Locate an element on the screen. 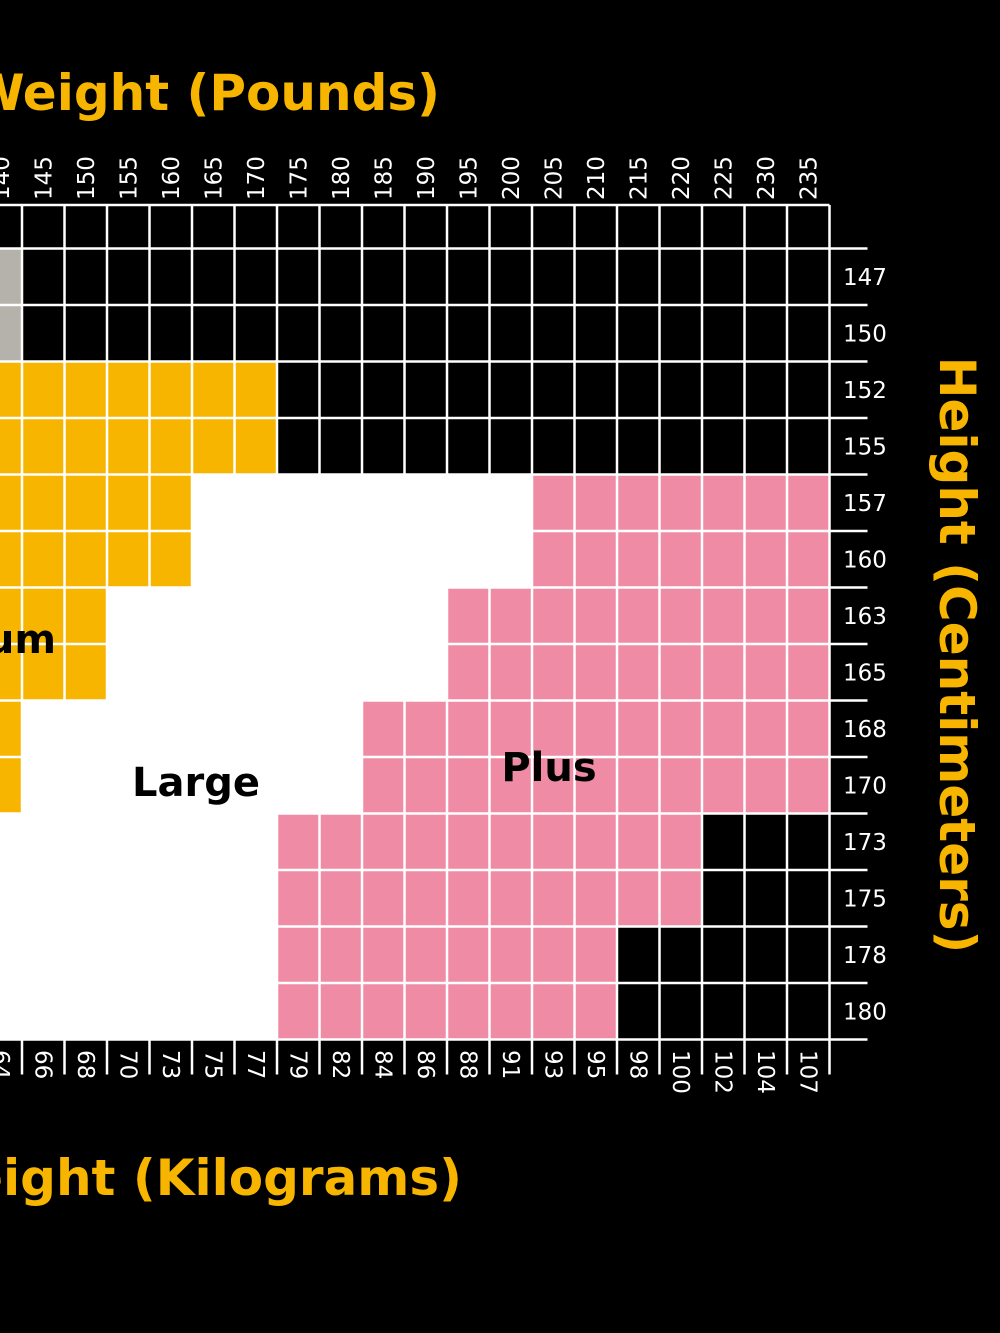  kilograms-label: 66 is located at coordinates (42, 1064).